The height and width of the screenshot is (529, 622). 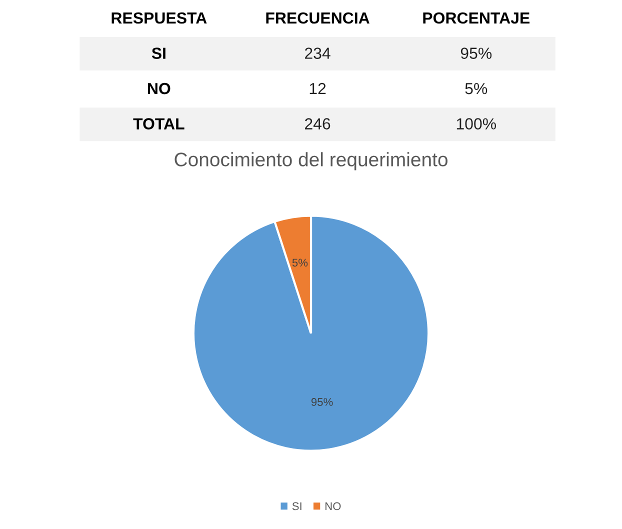 What do you see at coordinates (159, 88) in the screenshot?
I see `text: NO` at bounding box center [159, 88].